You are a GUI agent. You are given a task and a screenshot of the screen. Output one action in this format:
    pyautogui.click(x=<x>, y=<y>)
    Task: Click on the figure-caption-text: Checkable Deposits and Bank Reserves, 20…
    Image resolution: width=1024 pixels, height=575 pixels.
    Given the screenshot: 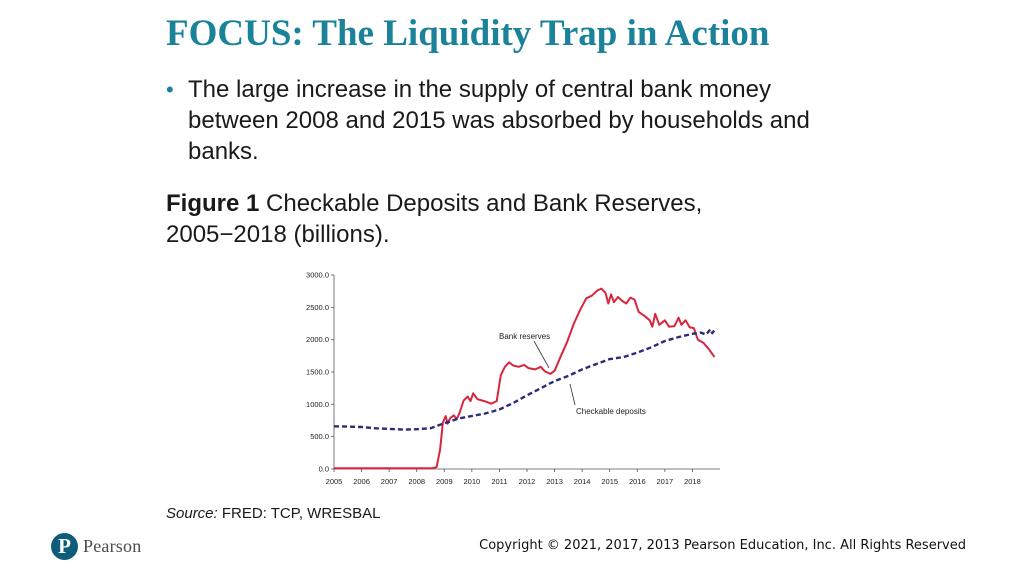 What is the action you would take?
    pyautogui.click(x=434, y=219)
    